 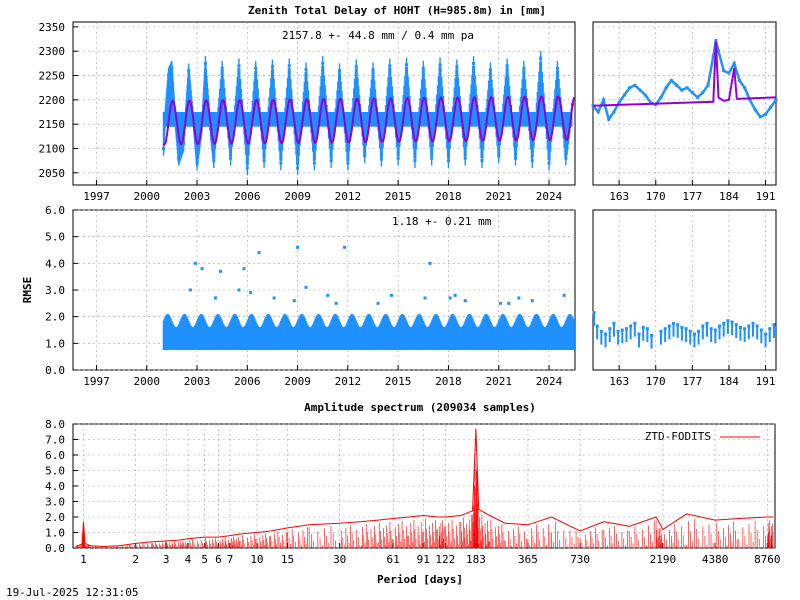 I want to click on spectrum-x-tick-label: 7, so click(x=230, y=559).